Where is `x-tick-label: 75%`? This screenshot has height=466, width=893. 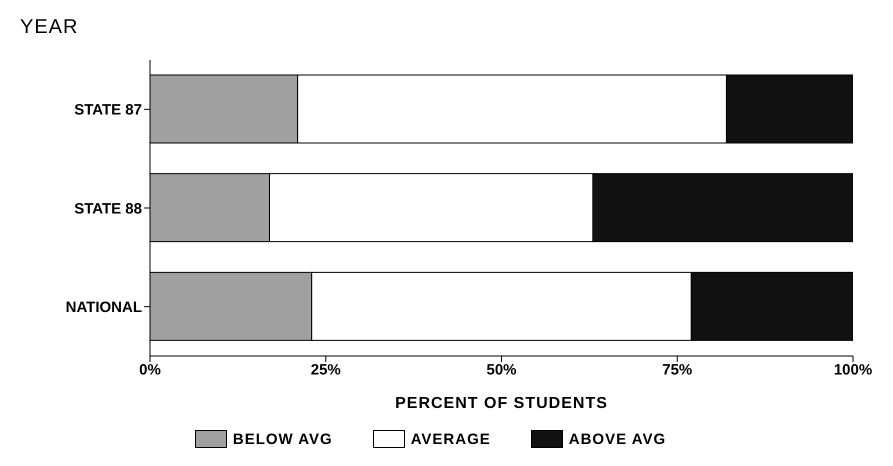
x-tick-label: 75% is located at coordinates (677, 370).